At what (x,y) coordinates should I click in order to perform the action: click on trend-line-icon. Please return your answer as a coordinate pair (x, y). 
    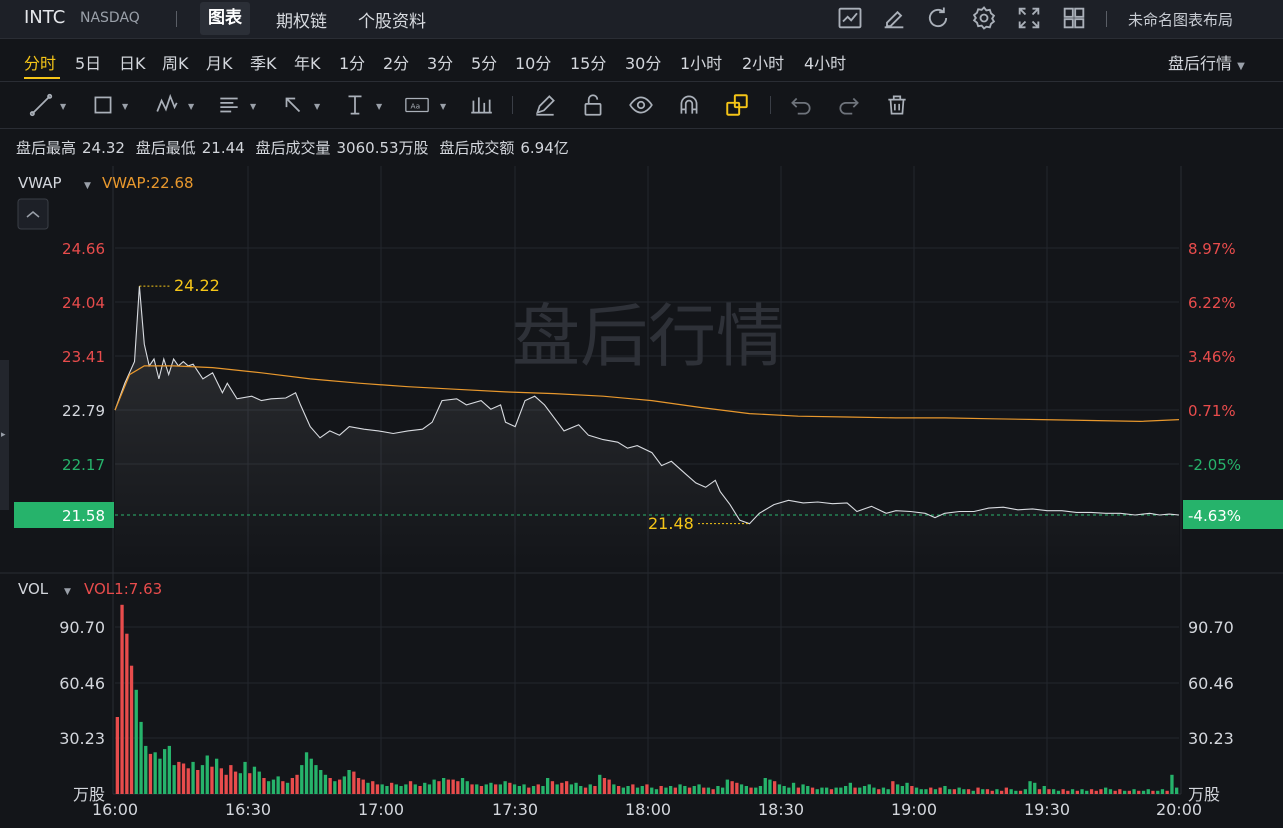
    Looking at the image, I should click on (41, 105).